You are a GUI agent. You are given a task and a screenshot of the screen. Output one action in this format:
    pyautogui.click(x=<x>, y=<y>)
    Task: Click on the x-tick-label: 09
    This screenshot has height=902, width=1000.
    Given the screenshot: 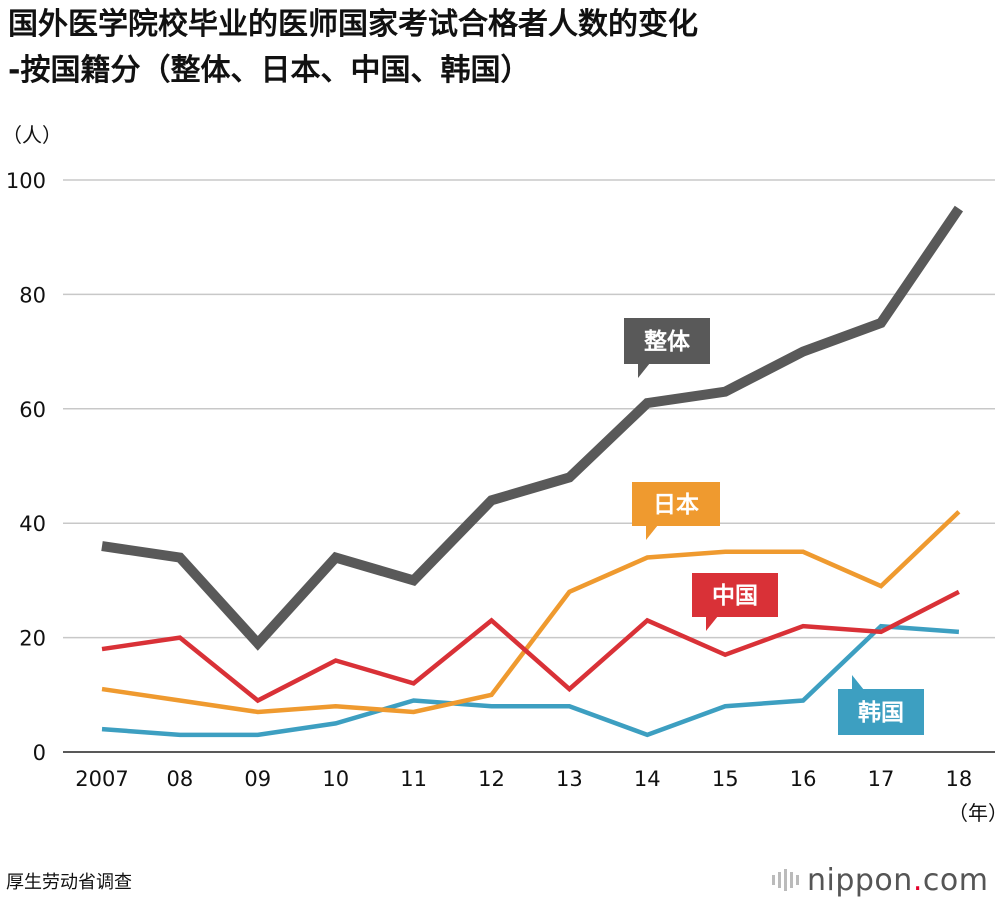 What is the action you would take?
    pyautogui.click(x=257, y=779)
    